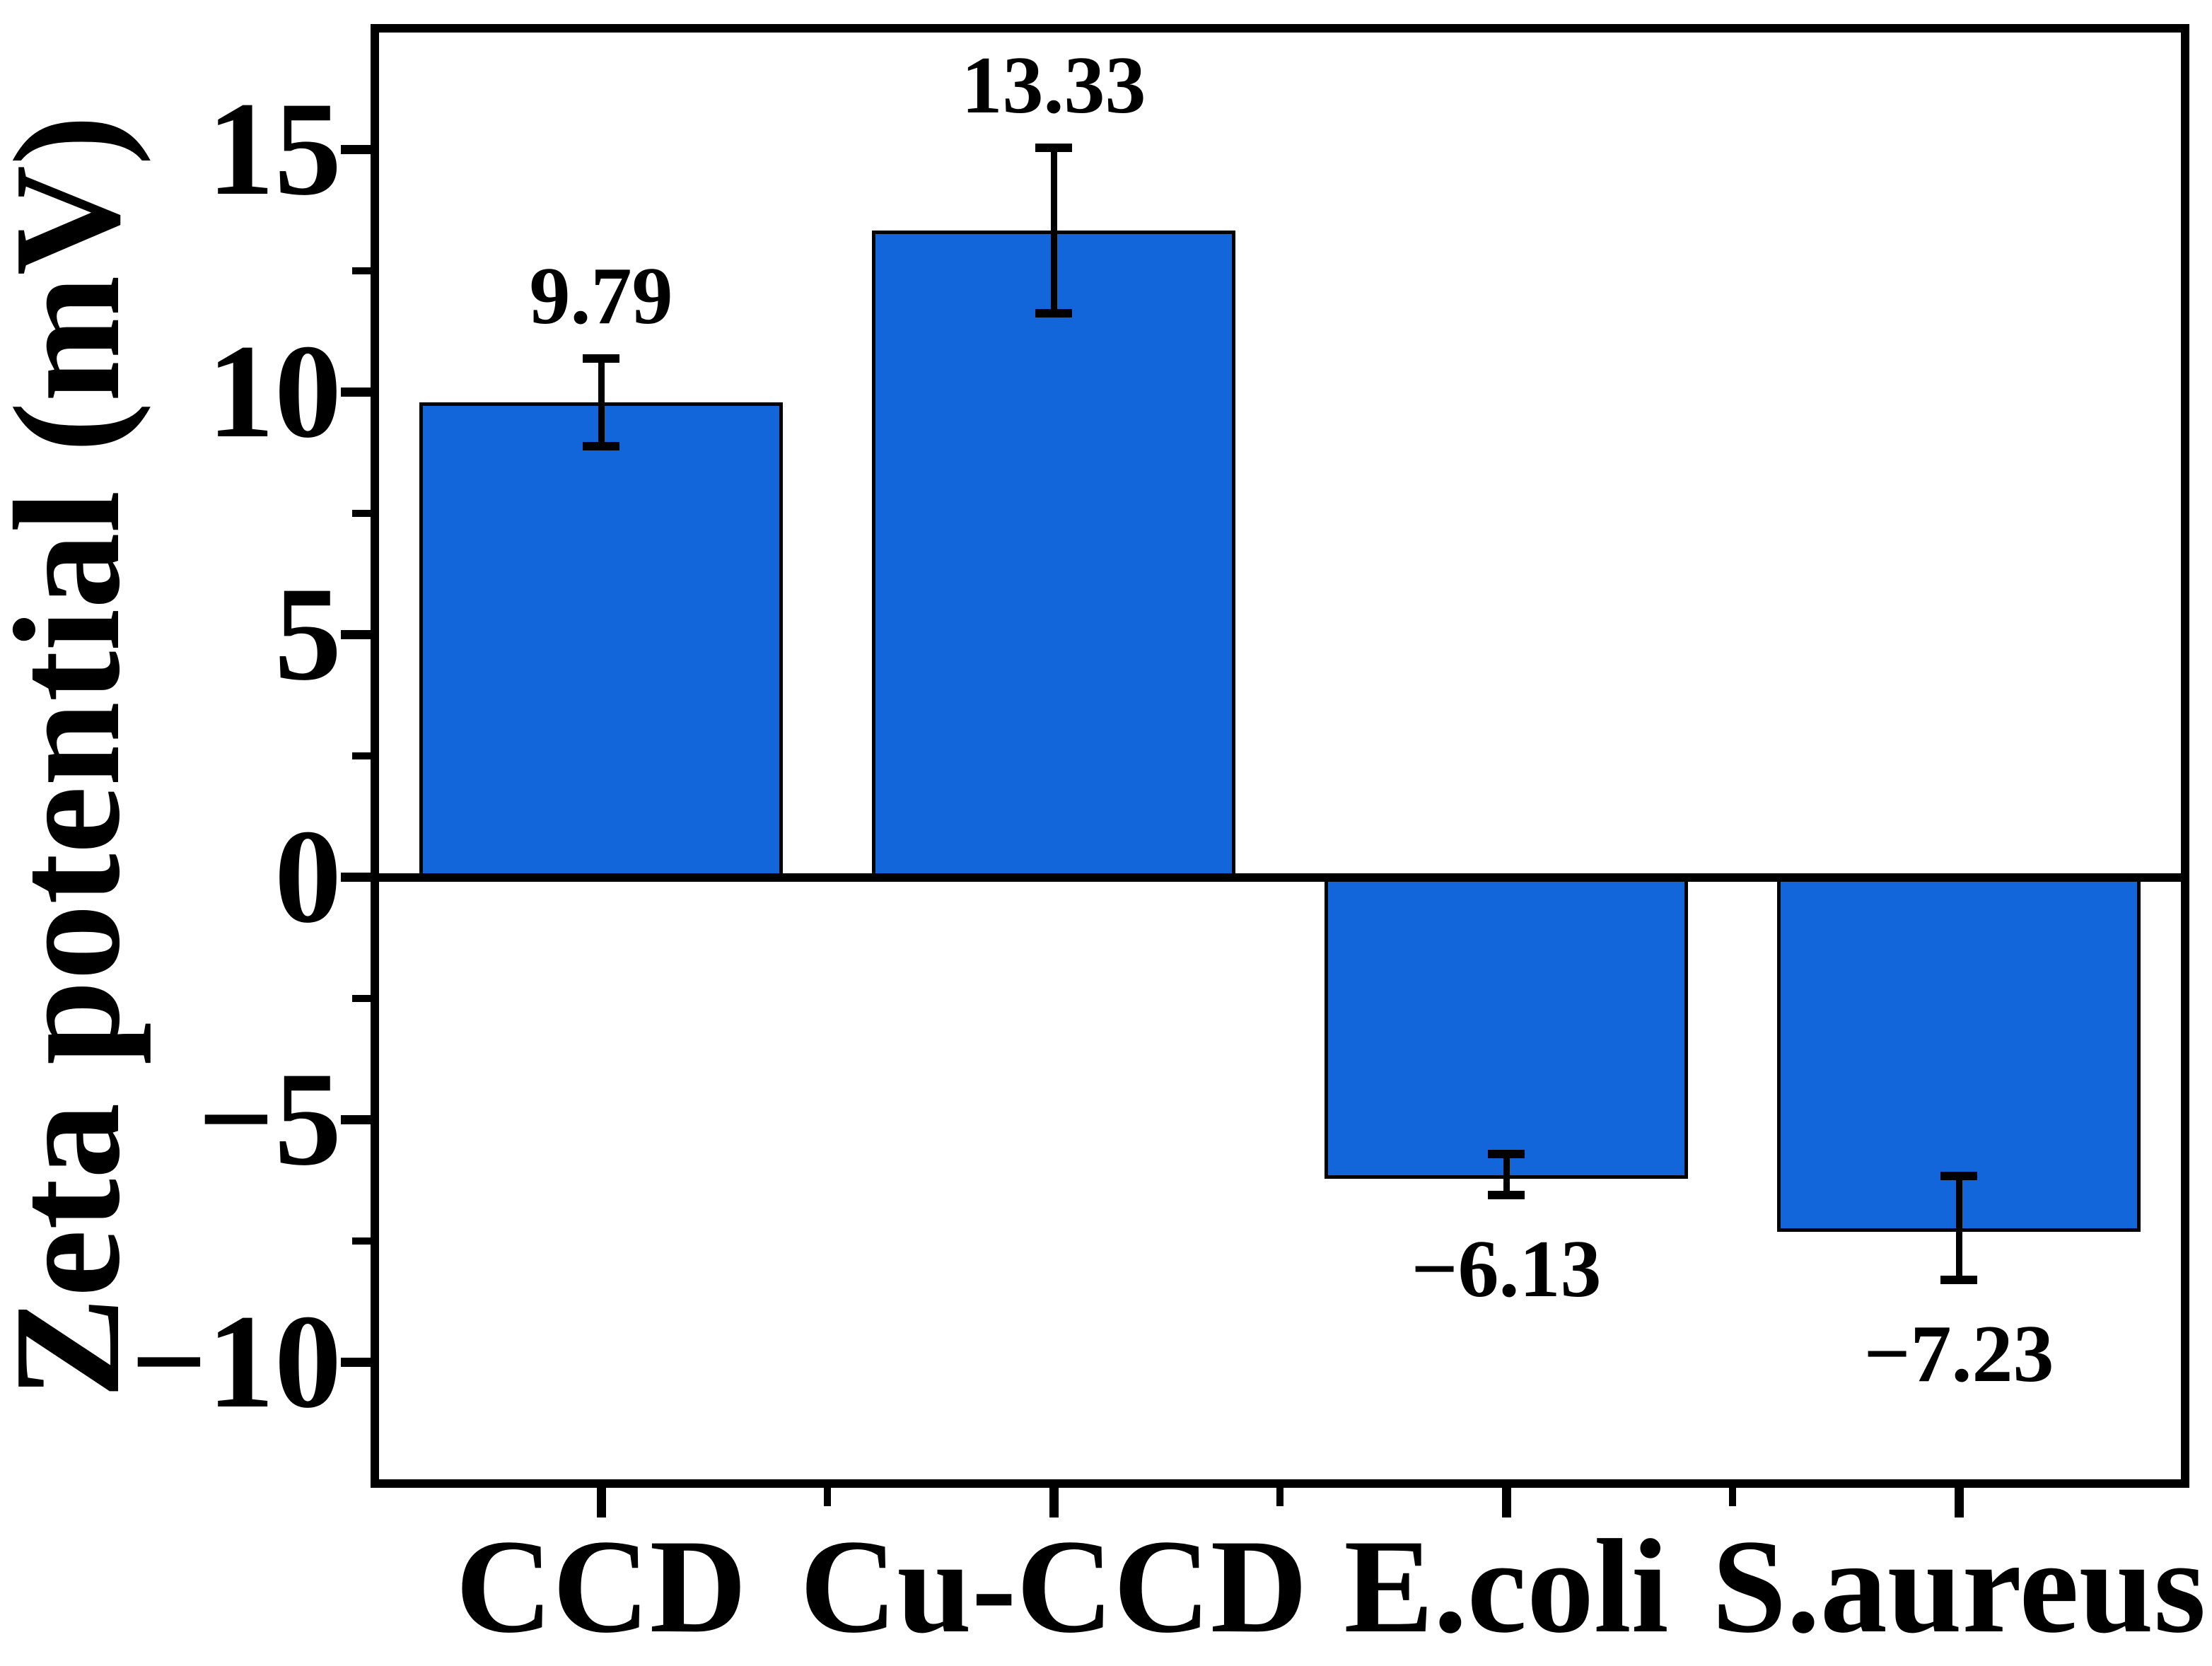 The image size is (2212, 1666). Describe the element at coordinates (1280, 877) in the screenshot. I see `zero-line` at that location.